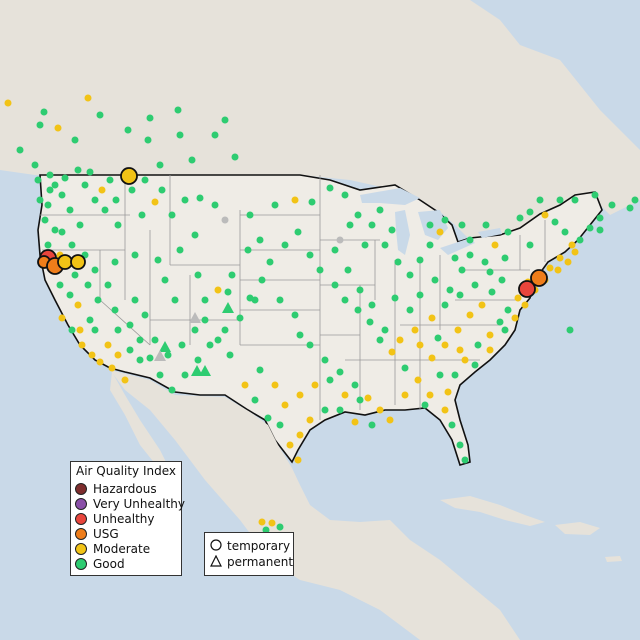 The height and width of the screenshot is (640, 640). What do you see at coordinates (130, 504) in the screenshot?
I see `legend-item-very-unhealthy: Very Unhealthy` at bounding box center [130, 504].